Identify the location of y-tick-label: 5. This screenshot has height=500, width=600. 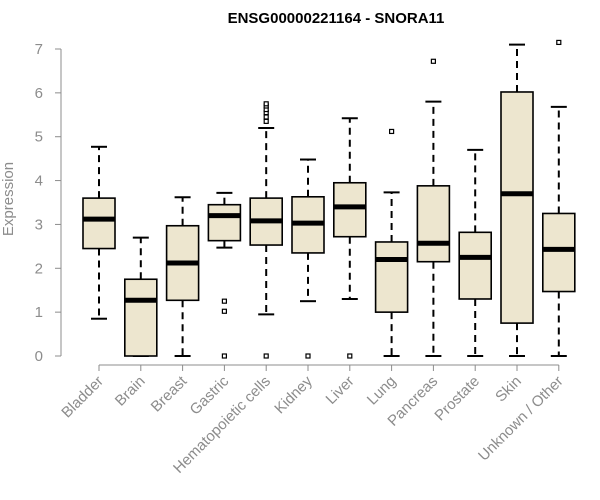
(39, 137).